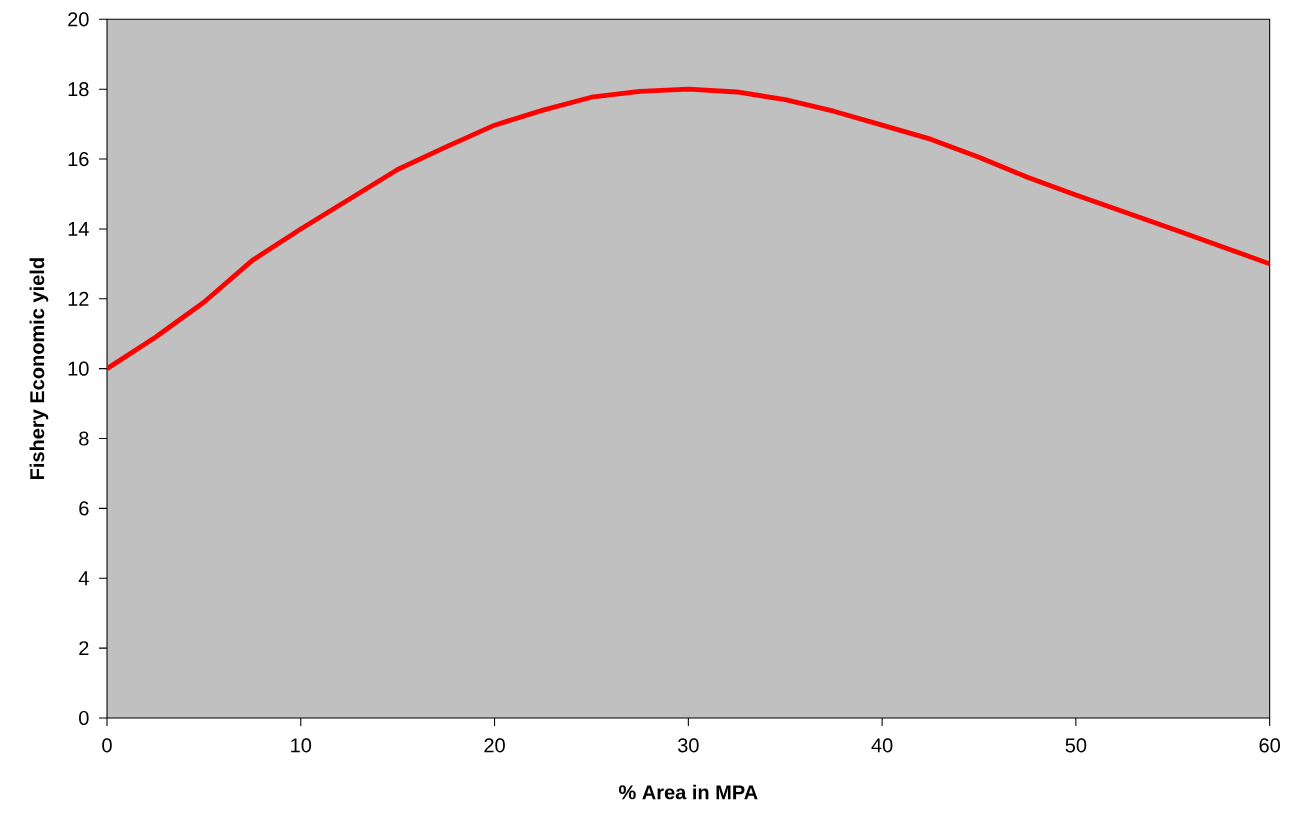 The height and width of the screenshot is (820, 1292). What do you see at coordinates (78, 89) in the screenshot?
I see `y-tick-label: 18` at bounding box center [78, 89].